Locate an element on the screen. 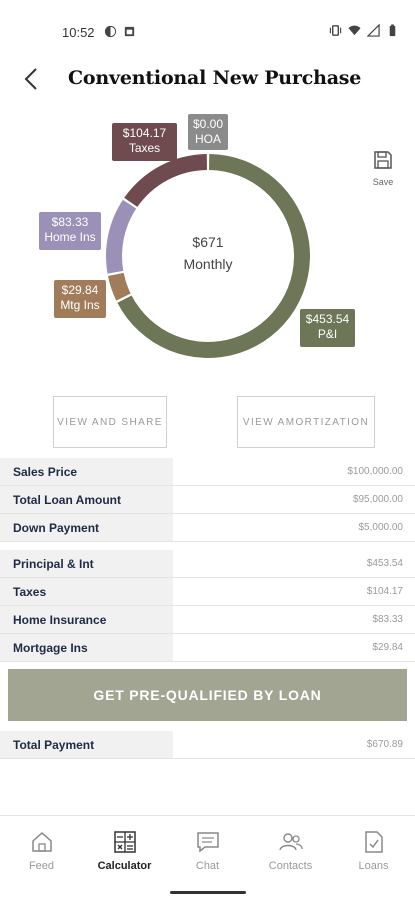 The width and height of the screenshot is (415, 900). back-button is located at coordinates (31, 79).